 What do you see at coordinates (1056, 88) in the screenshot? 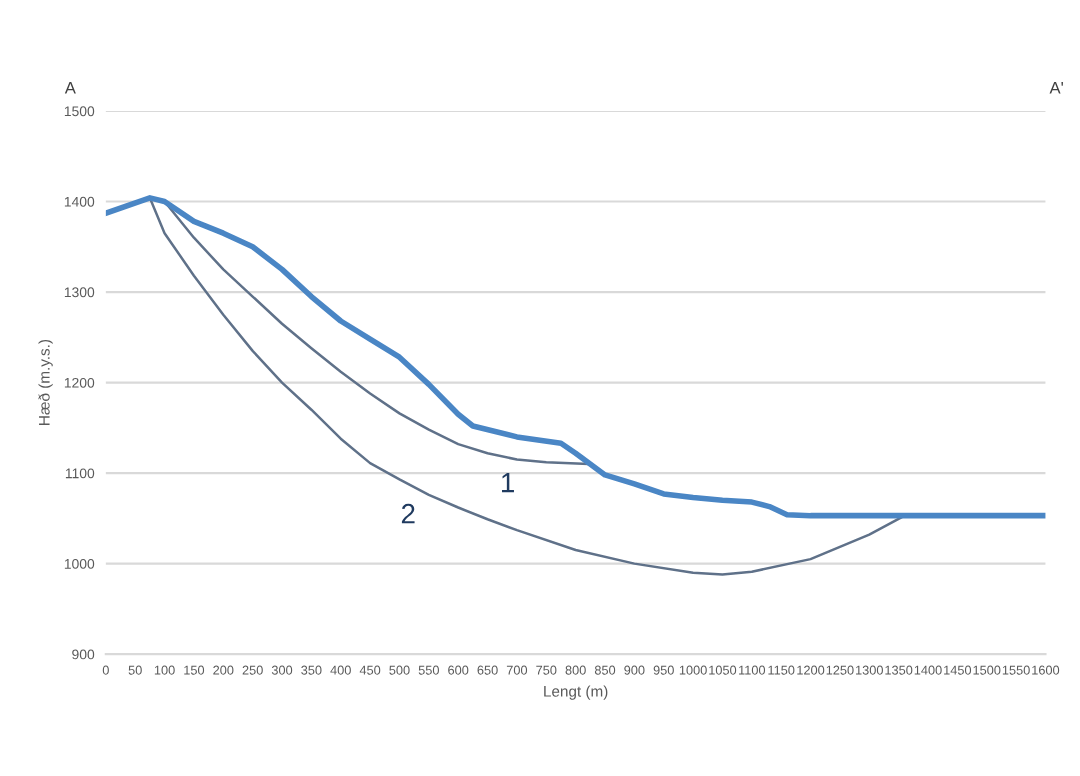
I see `text: A'` at bounding box center [1056, 88].